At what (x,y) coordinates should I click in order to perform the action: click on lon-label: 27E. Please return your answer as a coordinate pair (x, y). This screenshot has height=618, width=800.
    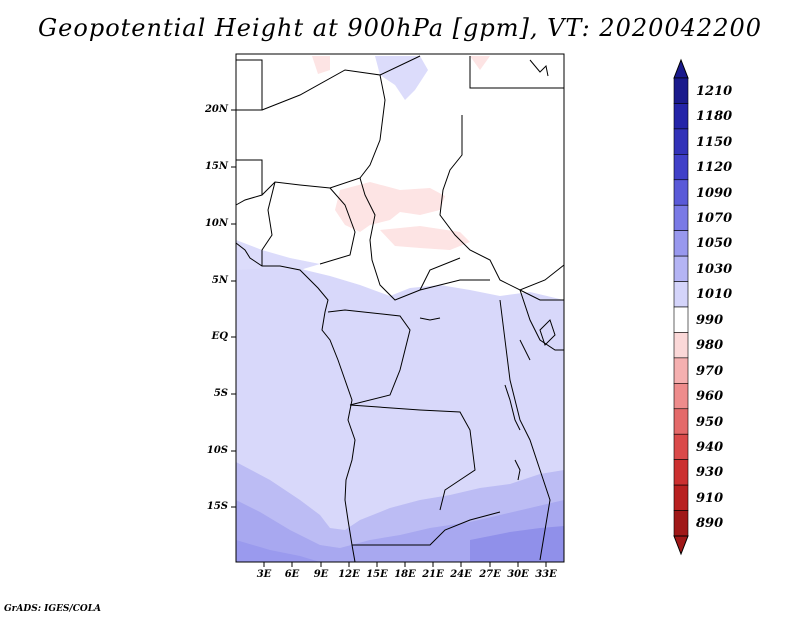
    Looking at the image, I should click on (490, 574).